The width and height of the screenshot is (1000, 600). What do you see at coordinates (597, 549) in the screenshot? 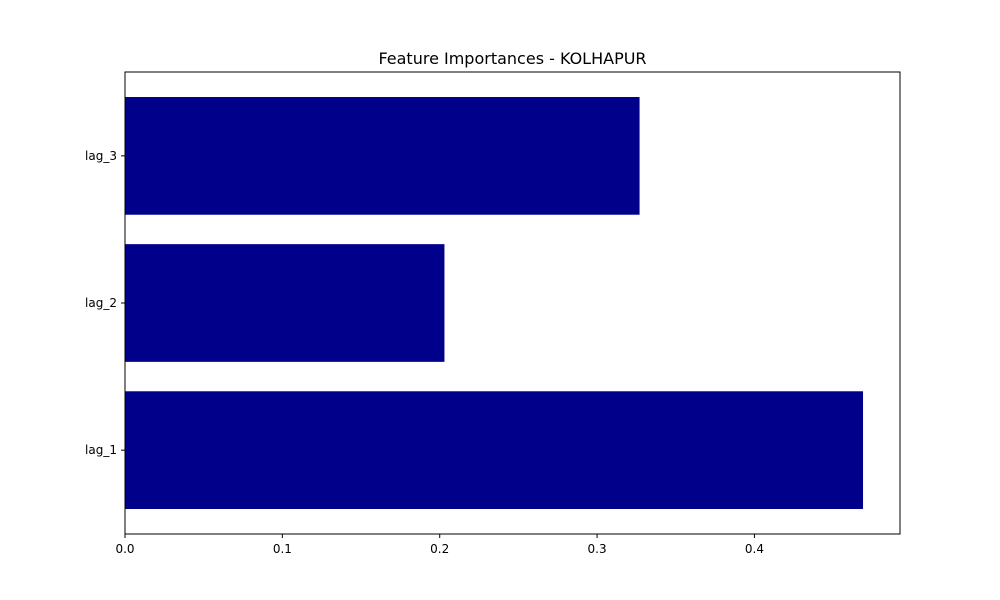
I see `x-tick-label: 0.3` at bounding box center [597, 549].